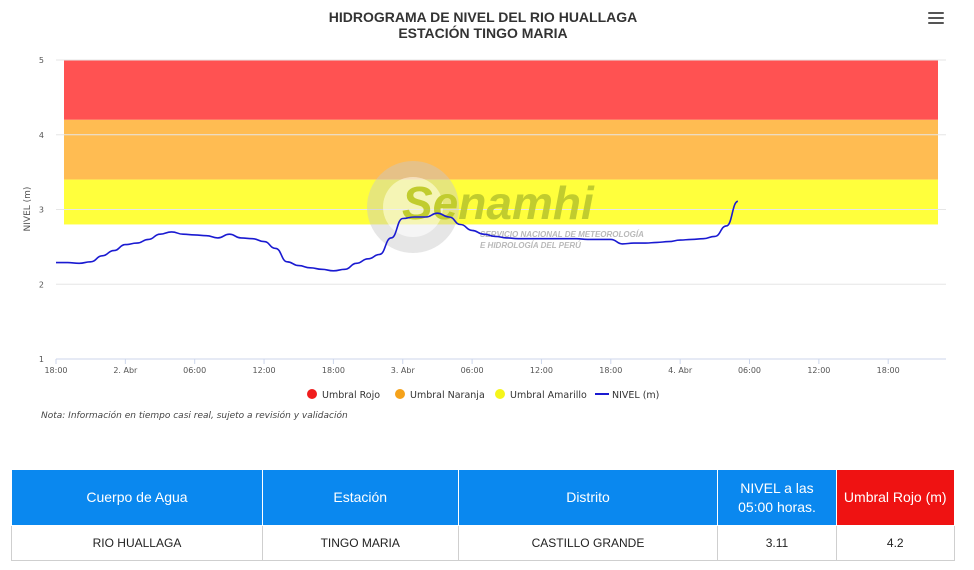  Describe the element at coordinates (895, 543) in the screenshot. I see `cell-umbral-rojo: 4.2` at that location.